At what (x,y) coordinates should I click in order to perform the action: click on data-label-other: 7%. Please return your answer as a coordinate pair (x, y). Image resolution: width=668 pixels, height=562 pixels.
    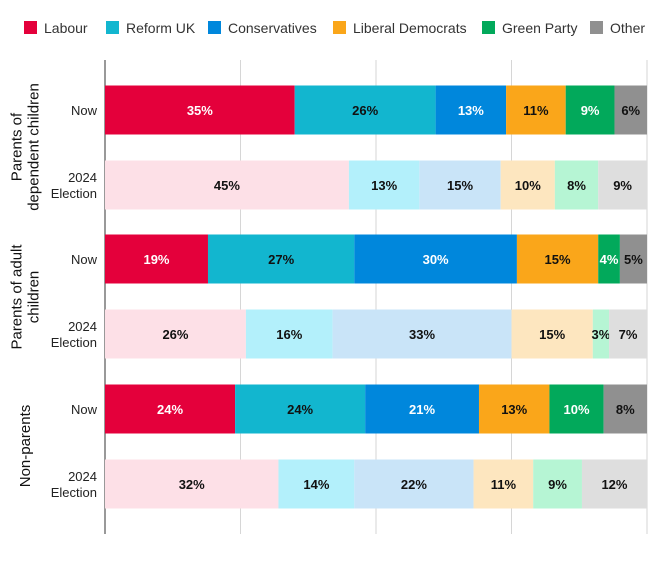
    Looking at the image, I should click on (628, 334).